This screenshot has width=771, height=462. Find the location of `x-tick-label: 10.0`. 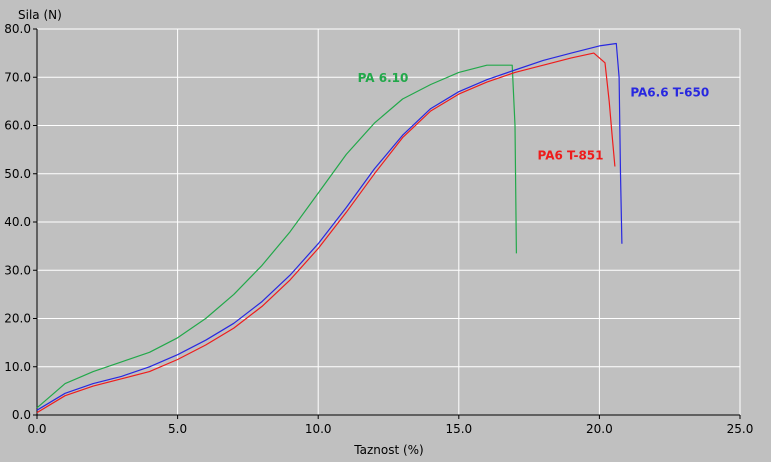

x-tick-label: 10.0 is located at coordinates (318, 429).